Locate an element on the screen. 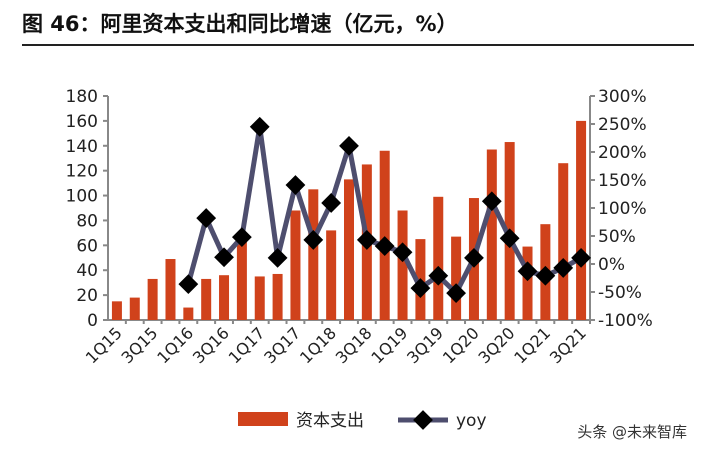 This screenshot has height=454, width=701. left-tick-label: 120 is located at coordinates (82, 172).